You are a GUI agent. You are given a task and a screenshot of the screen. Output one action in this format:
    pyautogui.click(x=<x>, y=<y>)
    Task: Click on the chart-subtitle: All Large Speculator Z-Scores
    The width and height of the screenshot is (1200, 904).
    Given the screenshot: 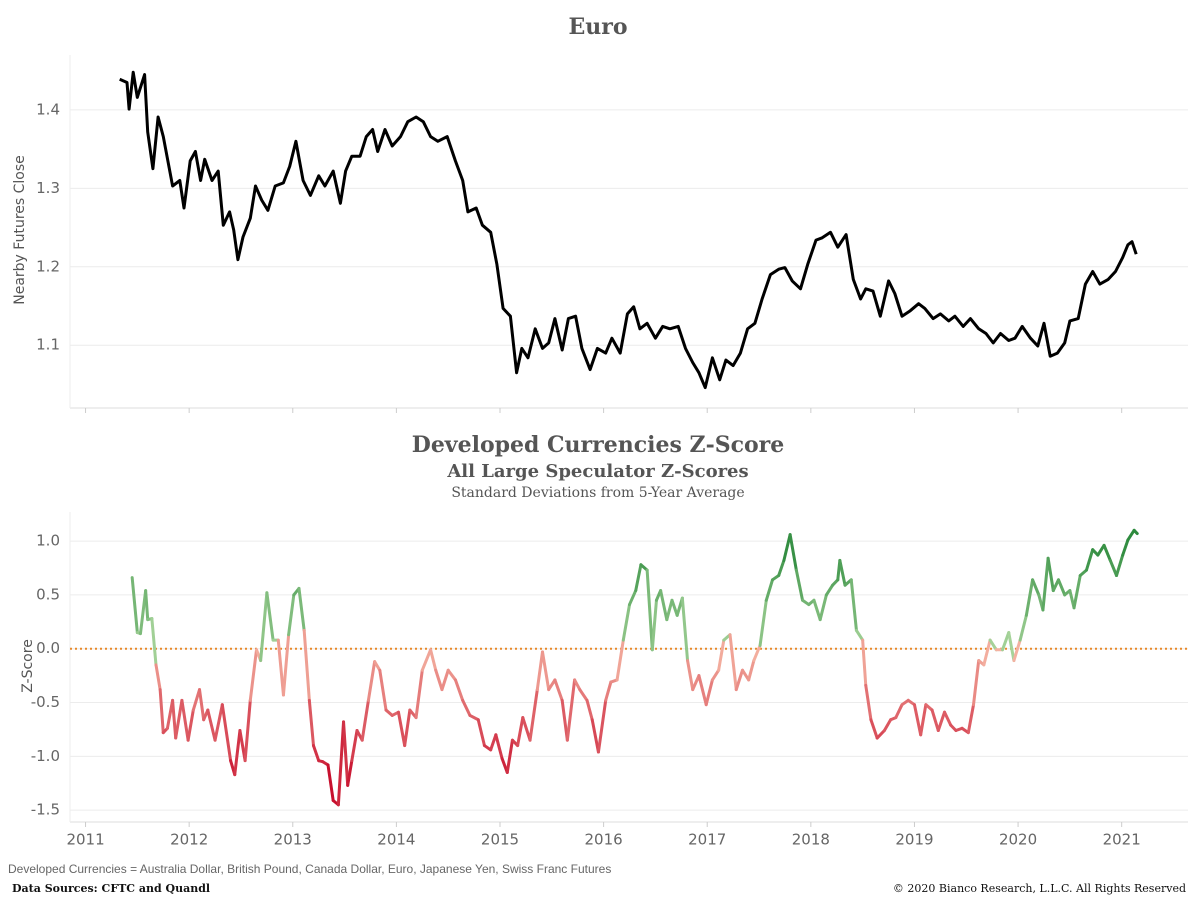 What is the action you would take?
    pyautogui.click(x=597, y=471)
    